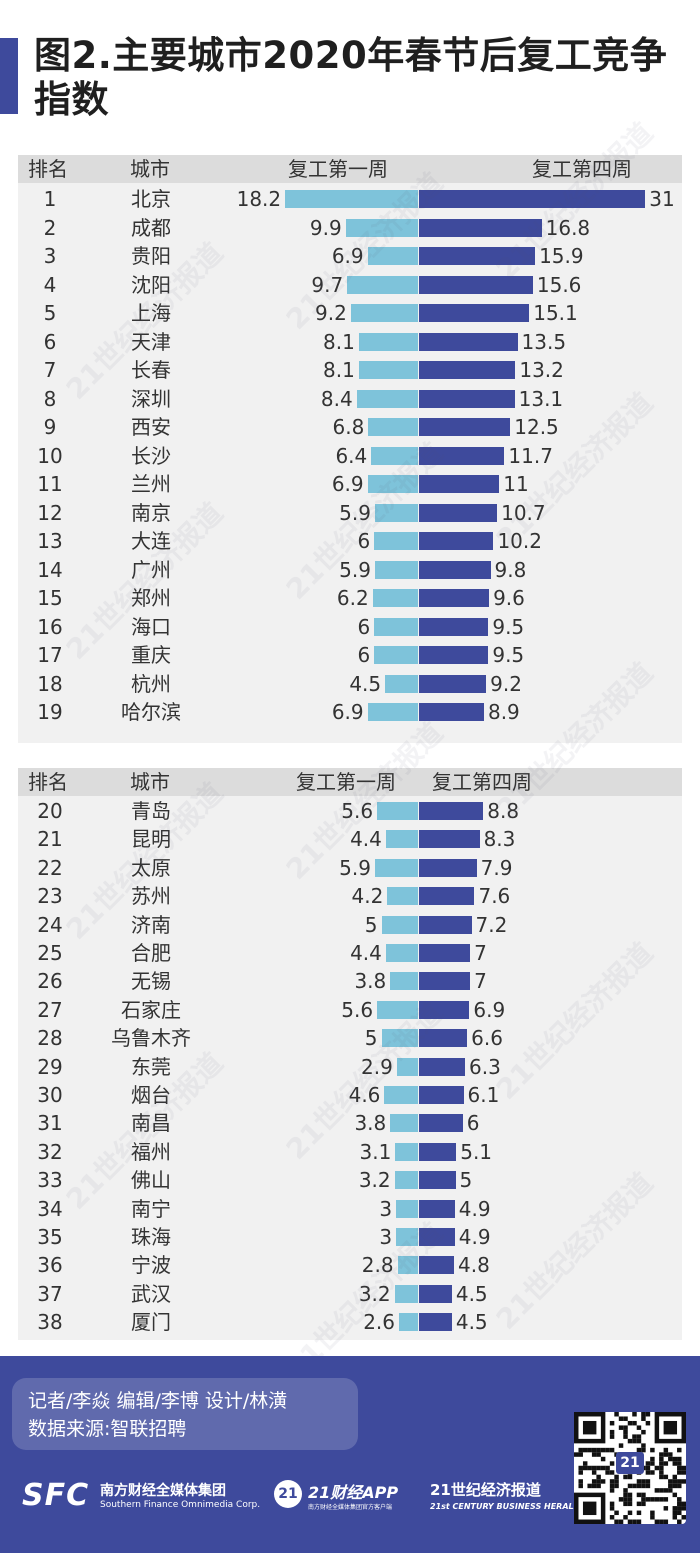  What do you see at coordinates (50, 896) in the screenshot?
I see `rank-label: 23` at bounding box center [50, 896].